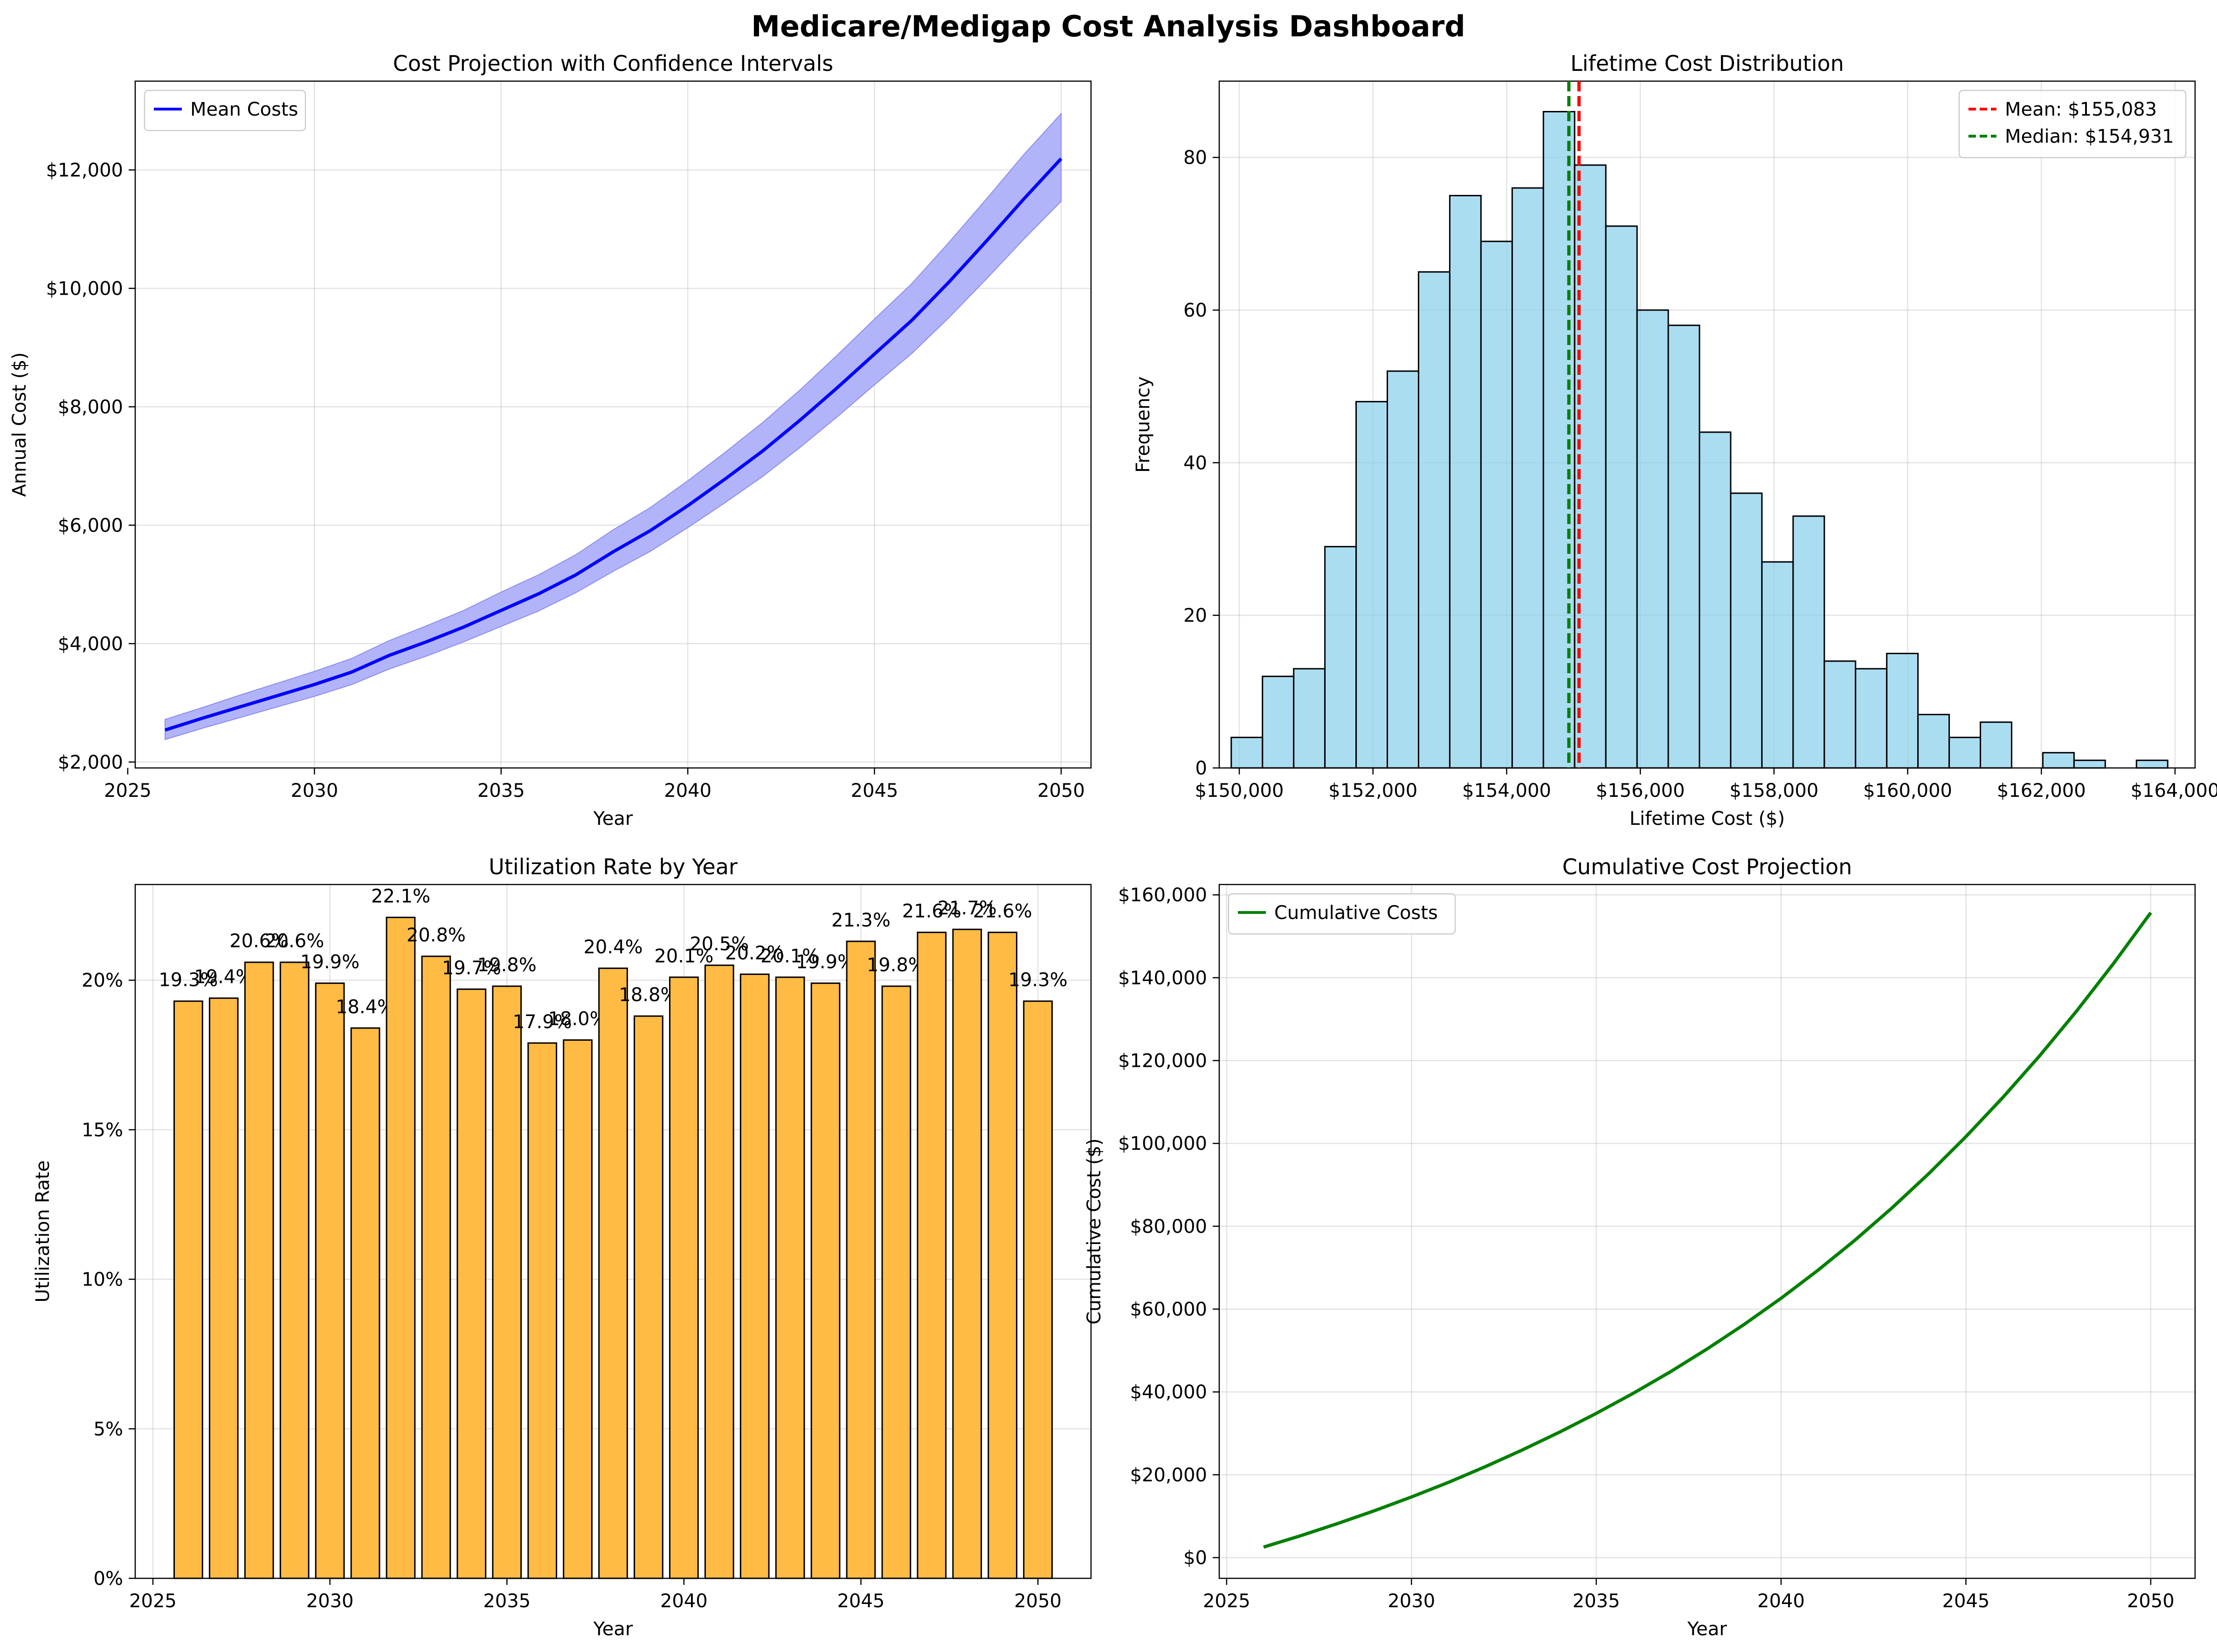 The image size is (2217, 1652). Describe the element at coordinates (1411, 1601) in the screenshot. I see `cumulative-x-tick-label: 2030` at that location.